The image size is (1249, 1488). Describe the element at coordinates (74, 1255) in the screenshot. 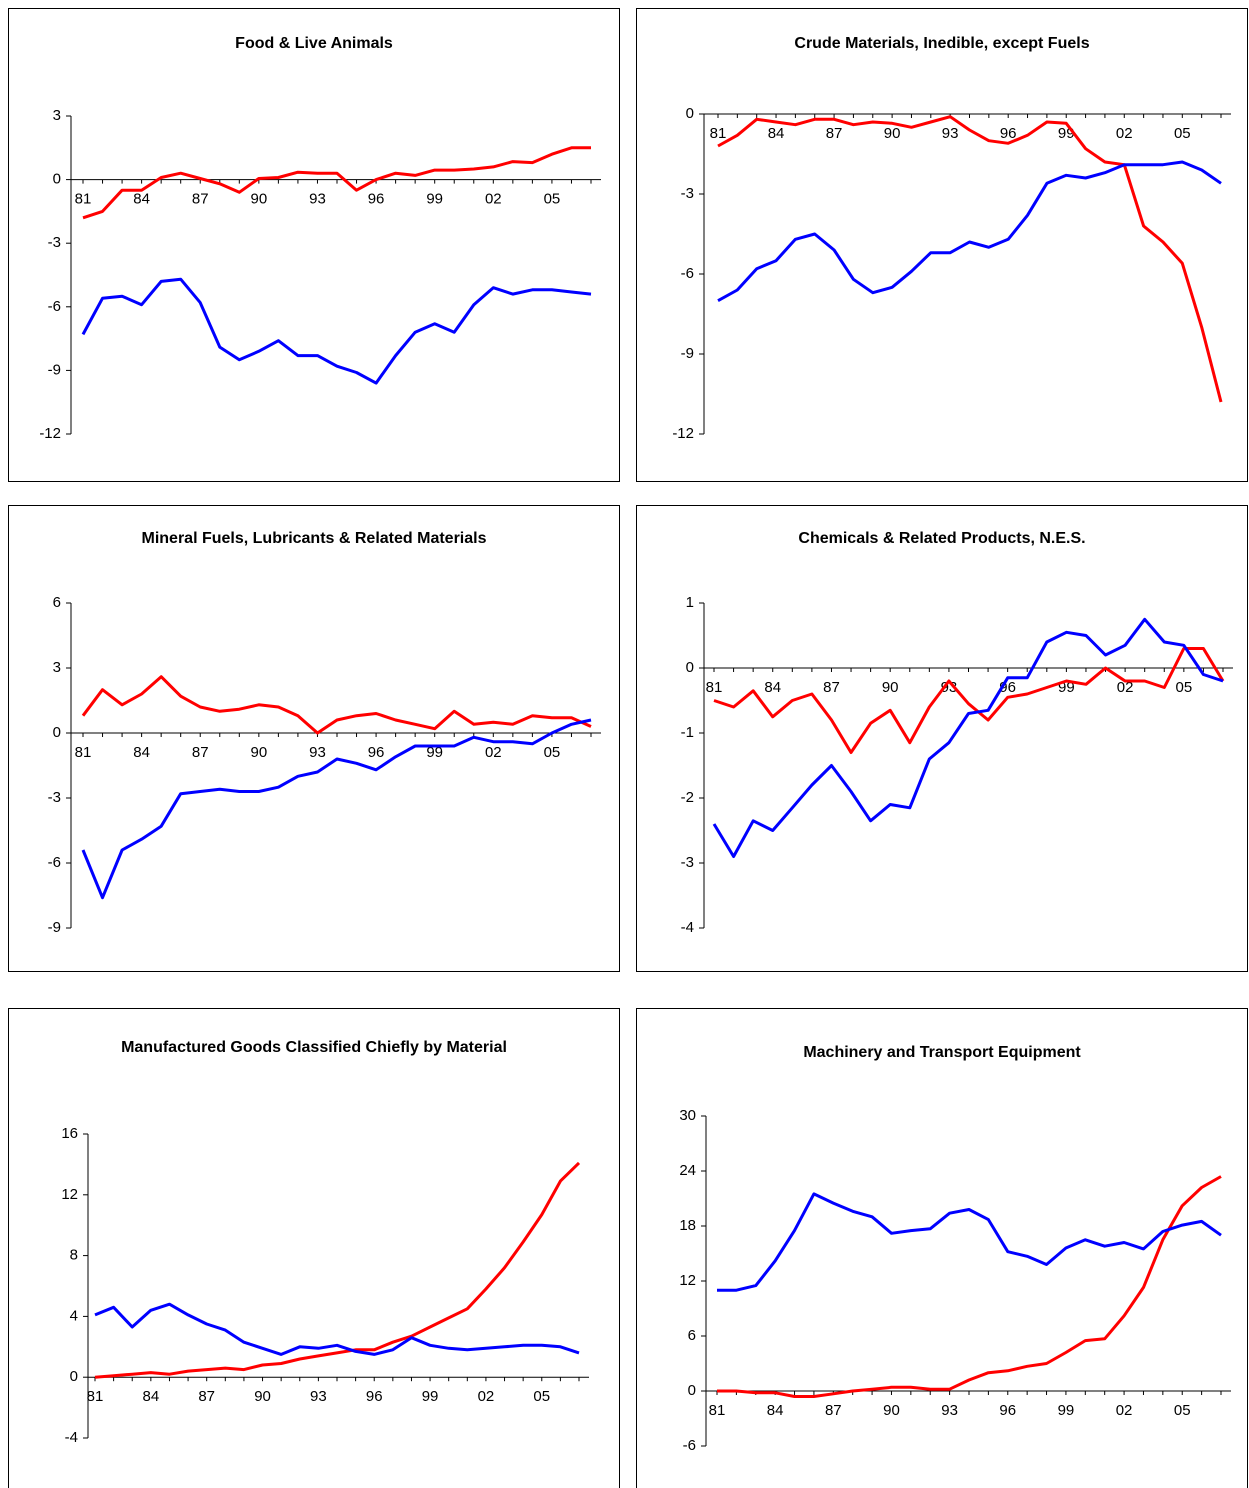

I see `y-tick-label: 8` at that location.